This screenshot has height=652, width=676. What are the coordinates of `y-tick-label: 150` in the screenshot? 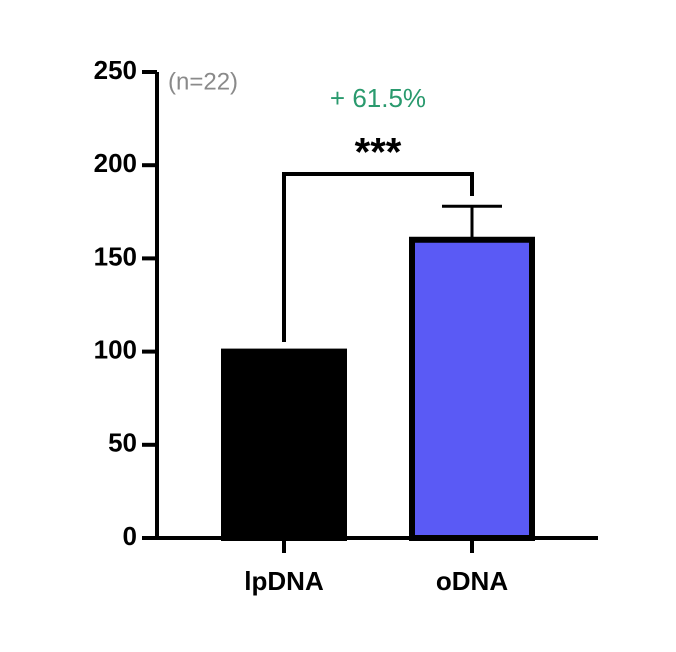 It's located at (115, 256).